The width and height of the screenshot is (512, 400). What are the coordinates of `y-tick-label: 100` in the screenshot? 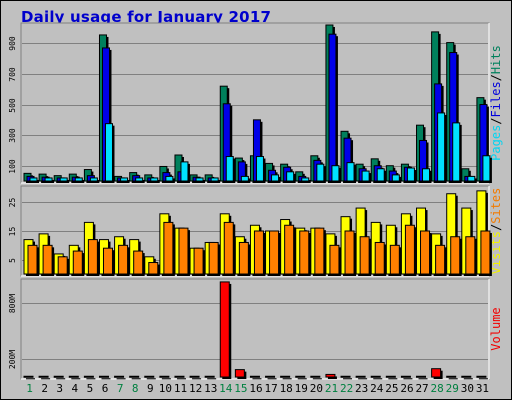 It's located at (12, 166).